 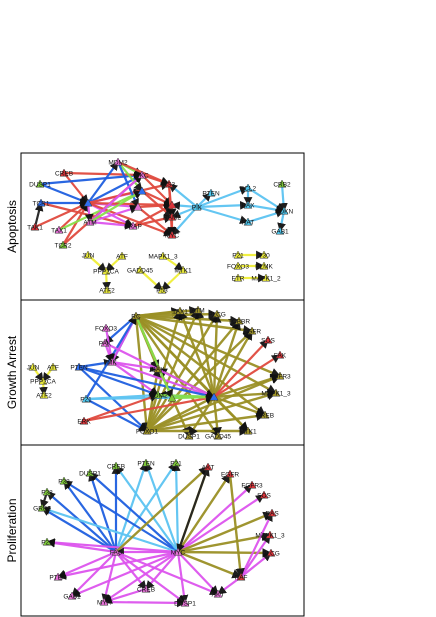 I want to click on node-egfr, so click(x=252, y=330).